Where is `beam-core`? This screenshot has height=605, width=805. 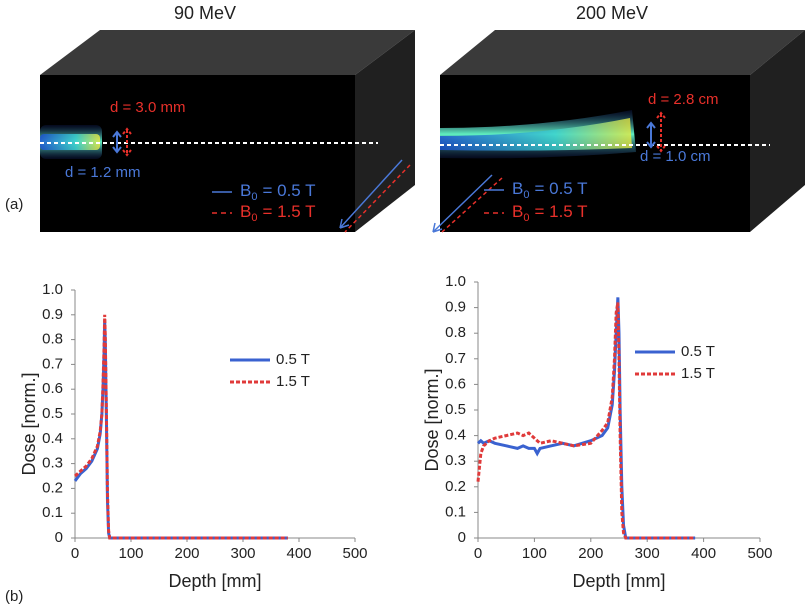
beam-core is located at coordinates (536, 134).